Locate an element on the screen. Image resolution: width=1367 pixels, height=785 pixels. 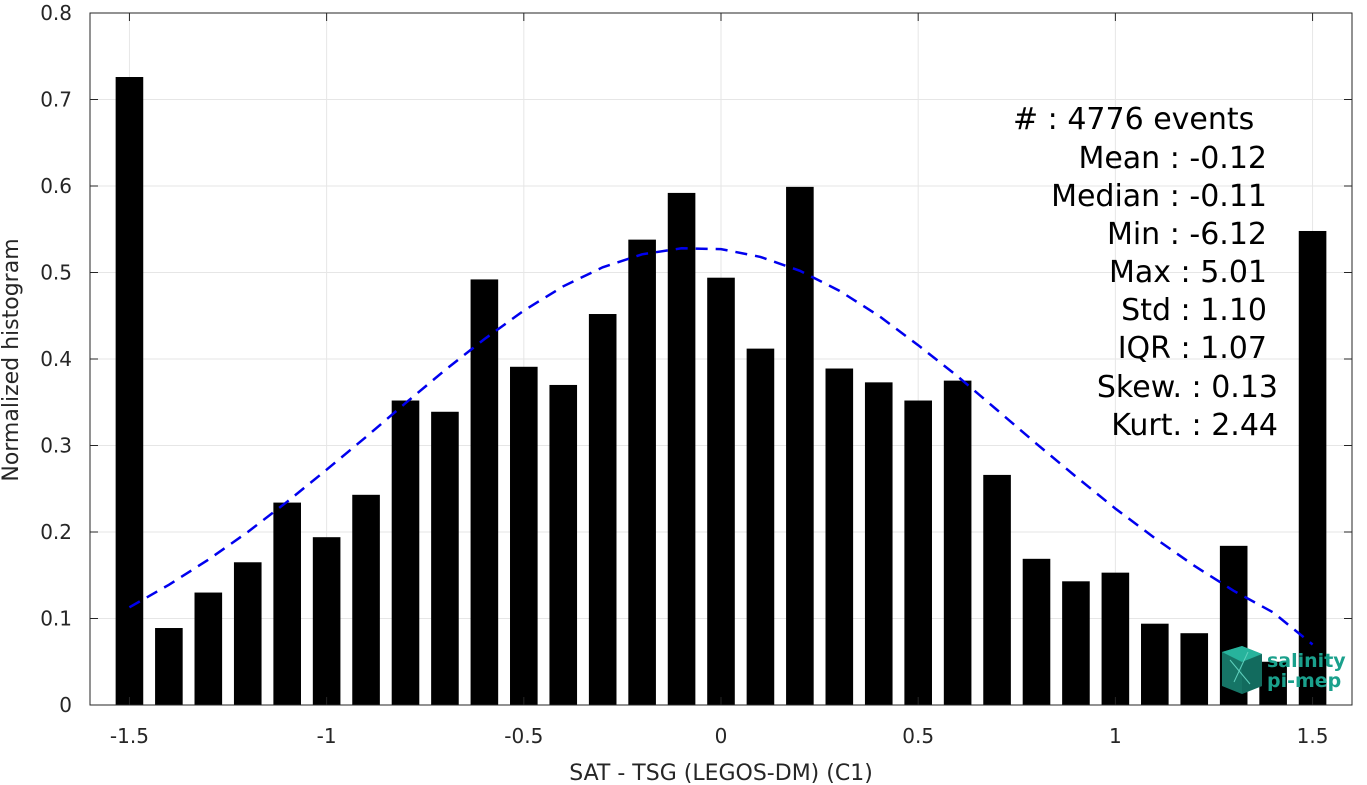
y-tick-label: 0.2 is located at coordinates (56, 532).